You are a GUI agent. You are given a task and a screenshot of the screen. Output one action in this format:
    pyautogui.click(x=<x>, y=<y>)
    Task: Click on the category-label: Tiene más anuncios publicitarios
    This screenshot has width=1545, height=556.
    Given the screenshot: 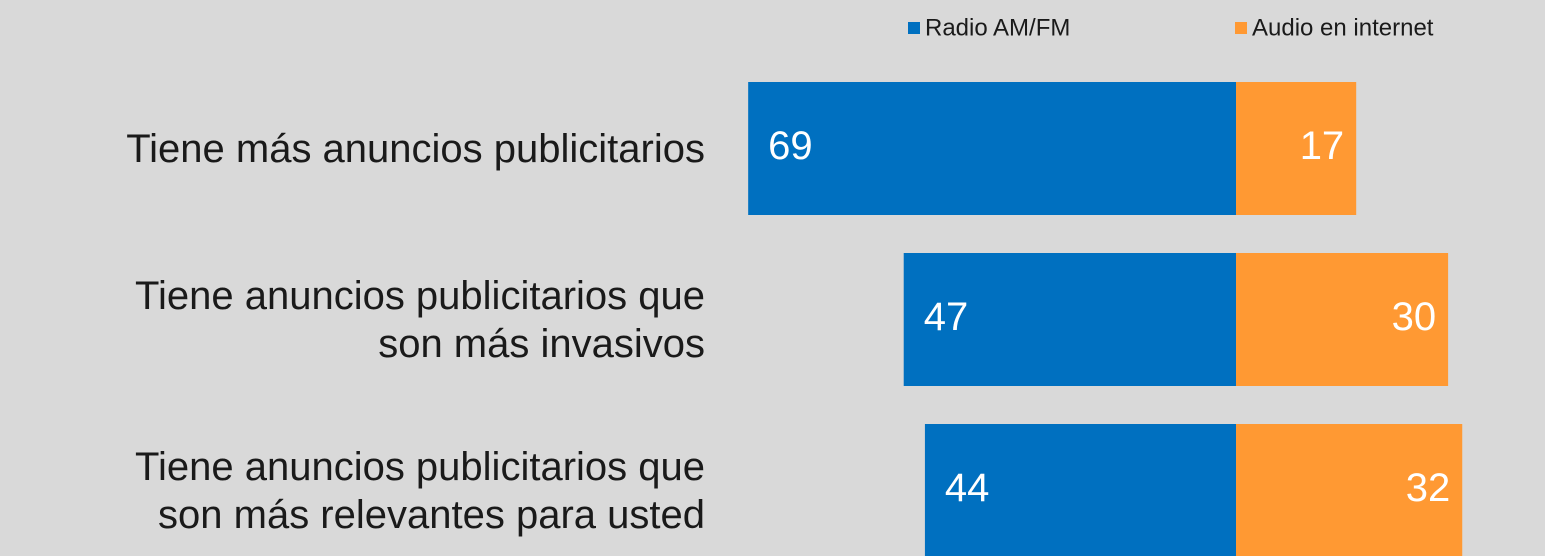 What is the action you would take?
    pyautogui.click(x=415, y=148)
    